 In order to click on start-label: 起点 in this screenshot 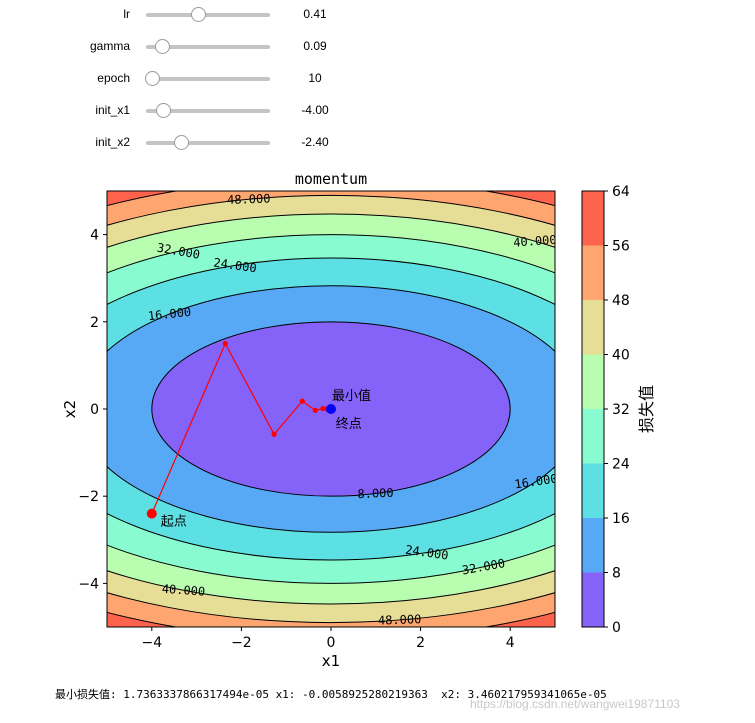, I will do `click(174, 522)`.